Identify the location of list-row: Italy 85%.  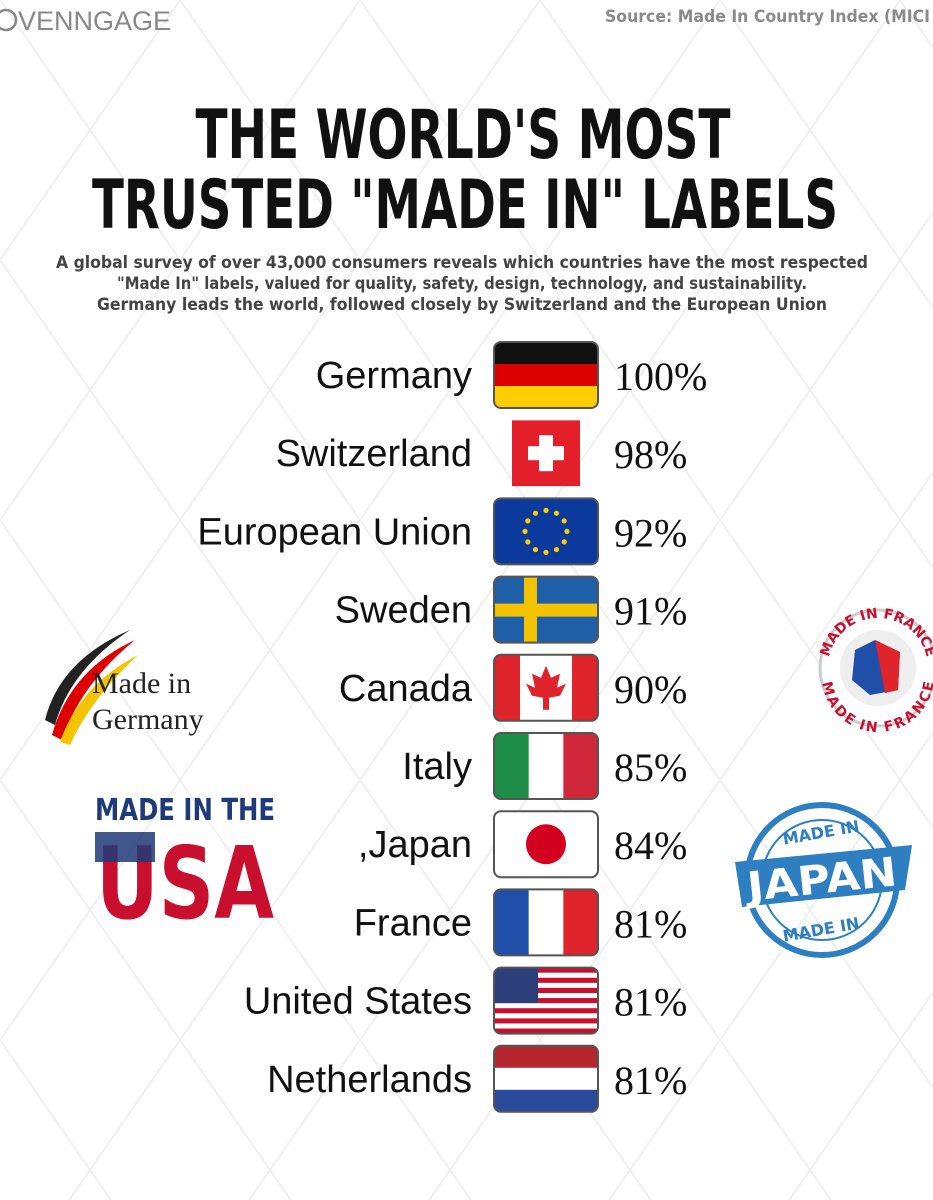
(544, 766).